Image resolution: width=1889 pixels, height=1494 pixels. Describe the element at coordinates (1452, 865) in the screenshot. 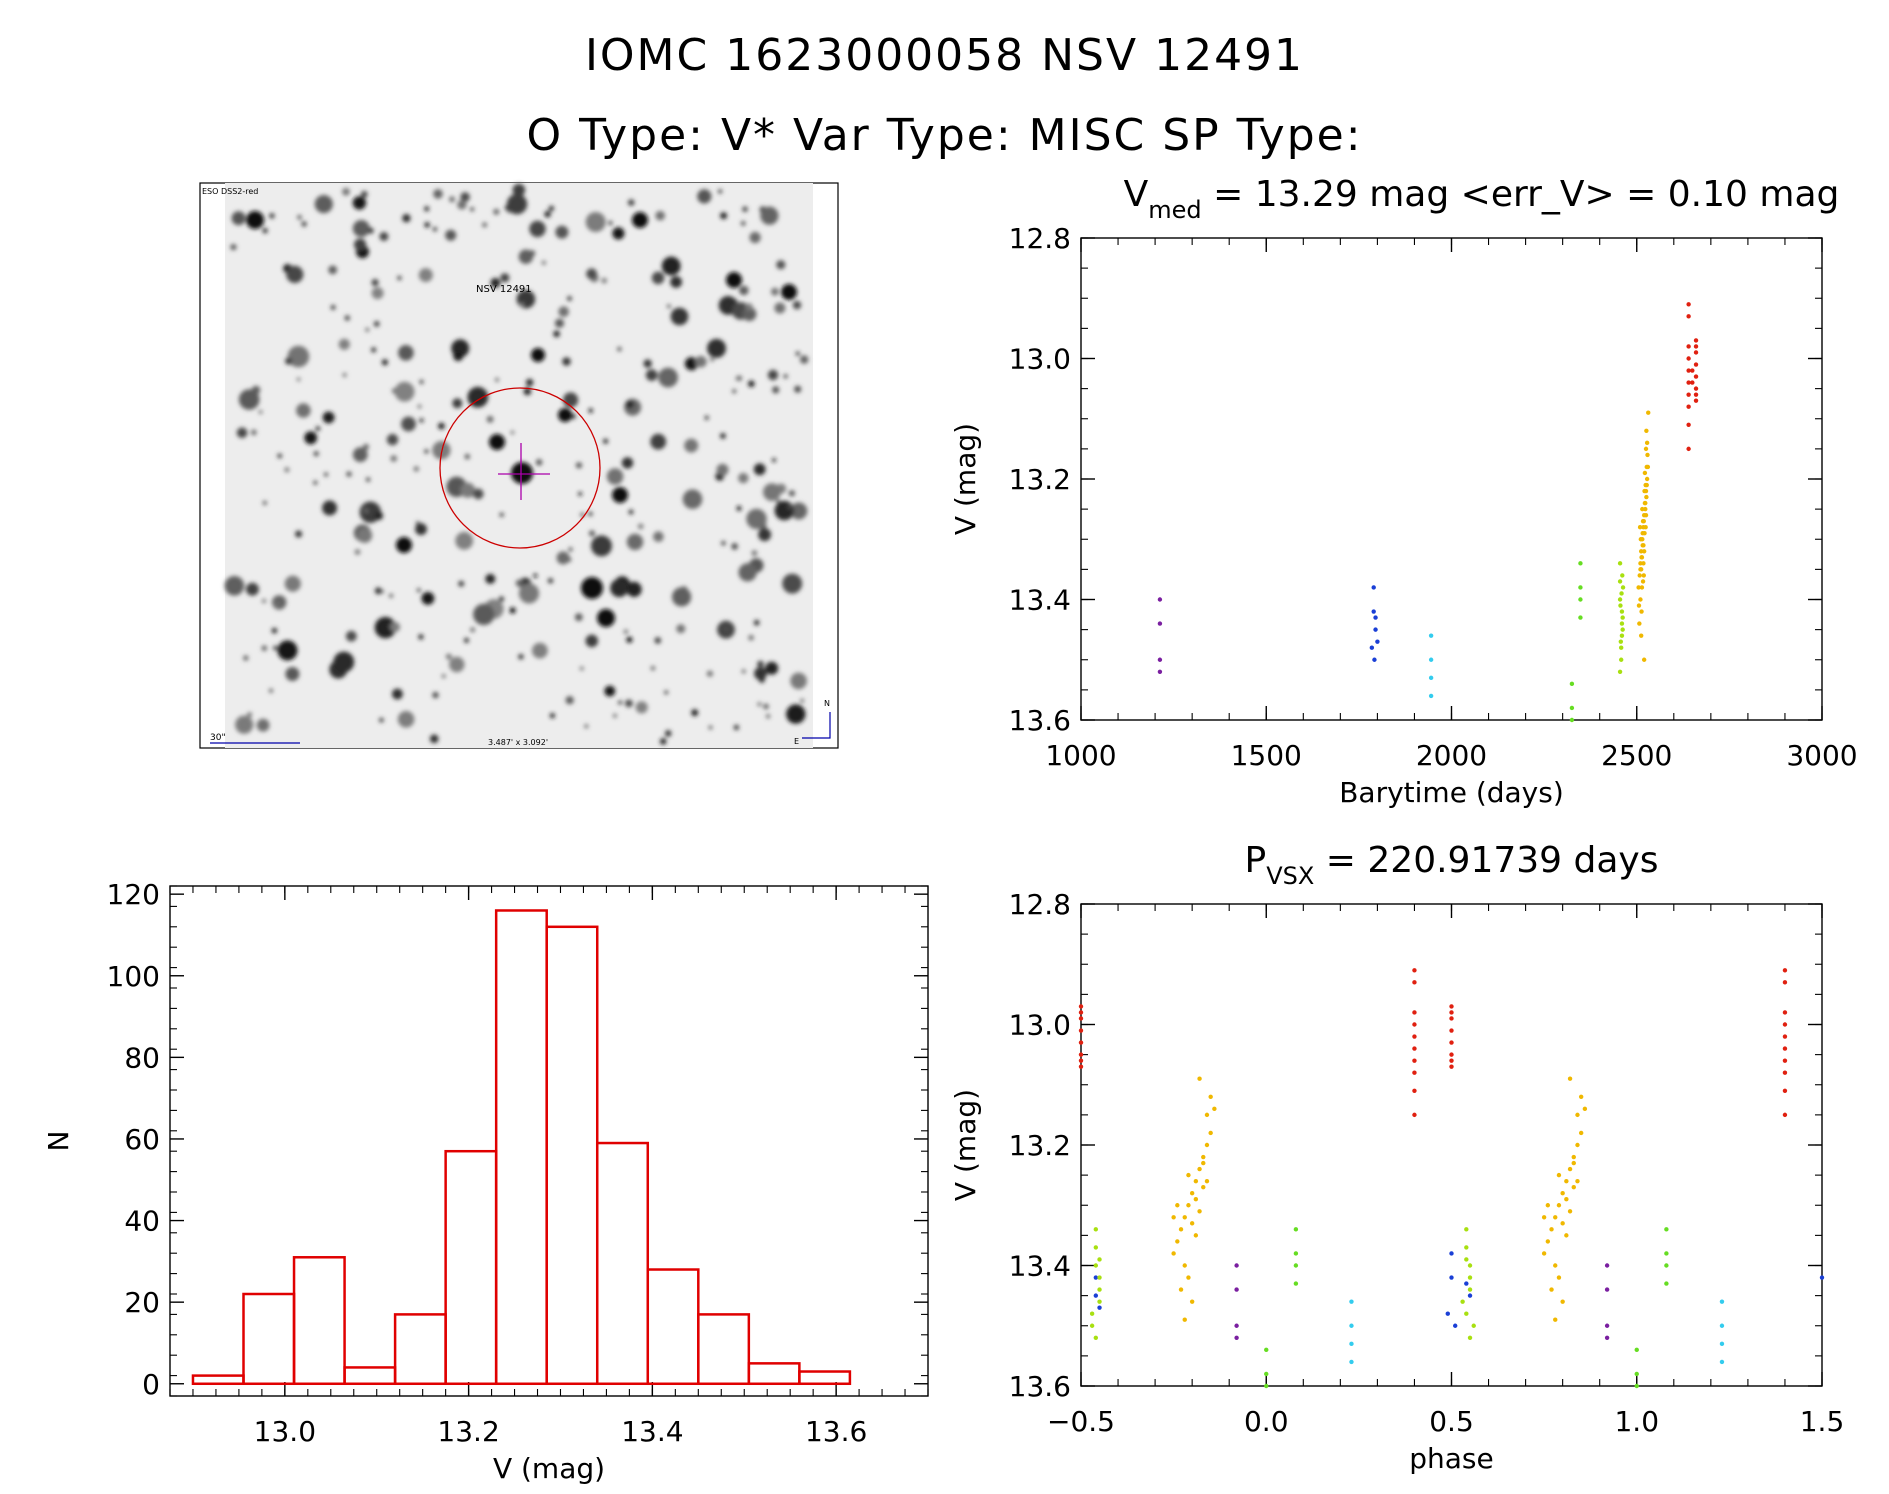

I see `chart-title: PVSX = 220.91739 days` at that location.